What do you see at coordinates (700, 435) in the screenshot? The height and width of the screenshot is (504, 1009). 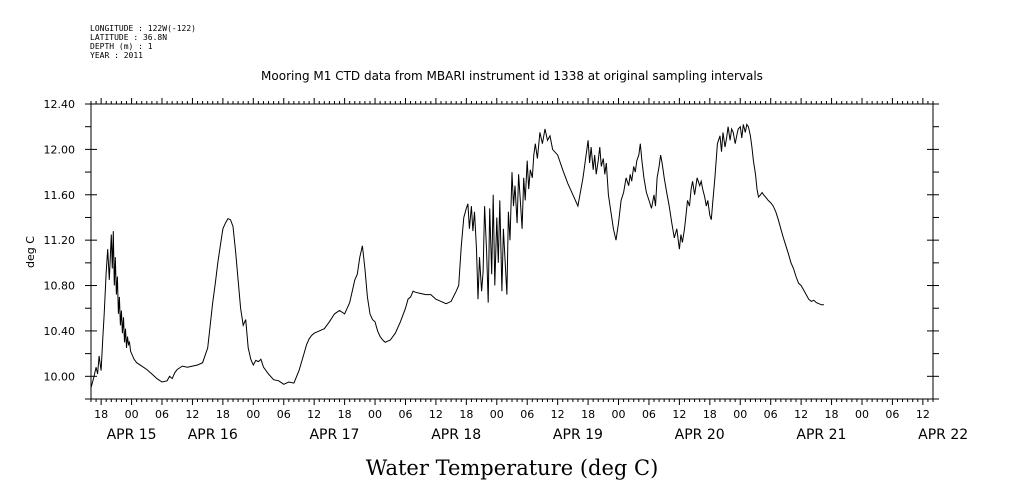 I see `x-day-label: APR 20` at bounding box center [700, 435].